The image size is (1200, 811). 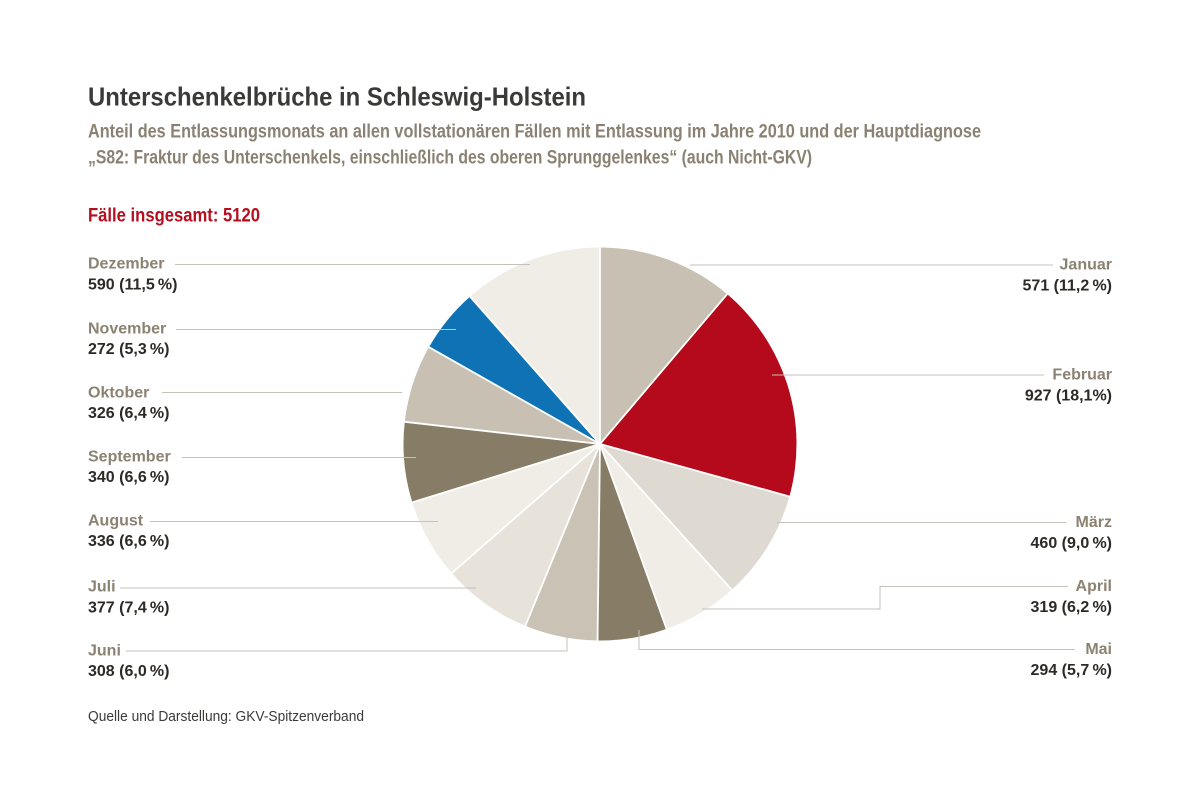 I want to click on svg-text: 294 (5,7 %), so click(x=1071, y=670).